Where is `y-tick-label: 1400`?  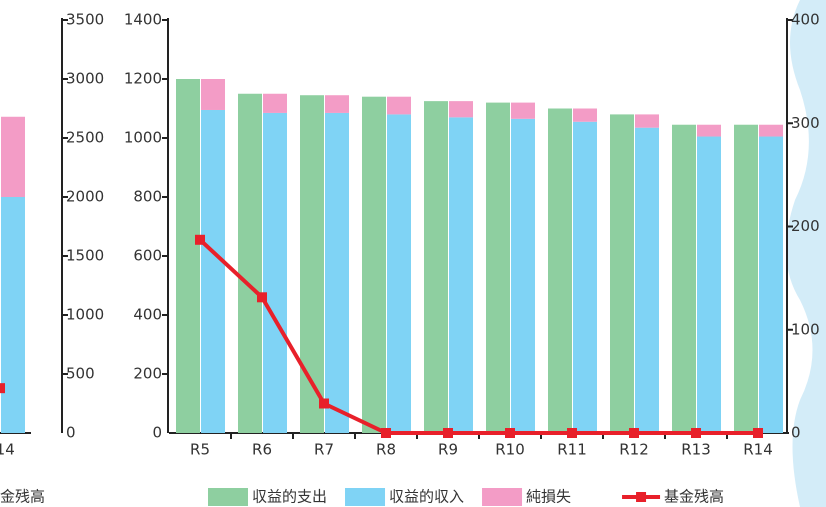 y-tick-label: 1400 is located at coordinates (143, 20).